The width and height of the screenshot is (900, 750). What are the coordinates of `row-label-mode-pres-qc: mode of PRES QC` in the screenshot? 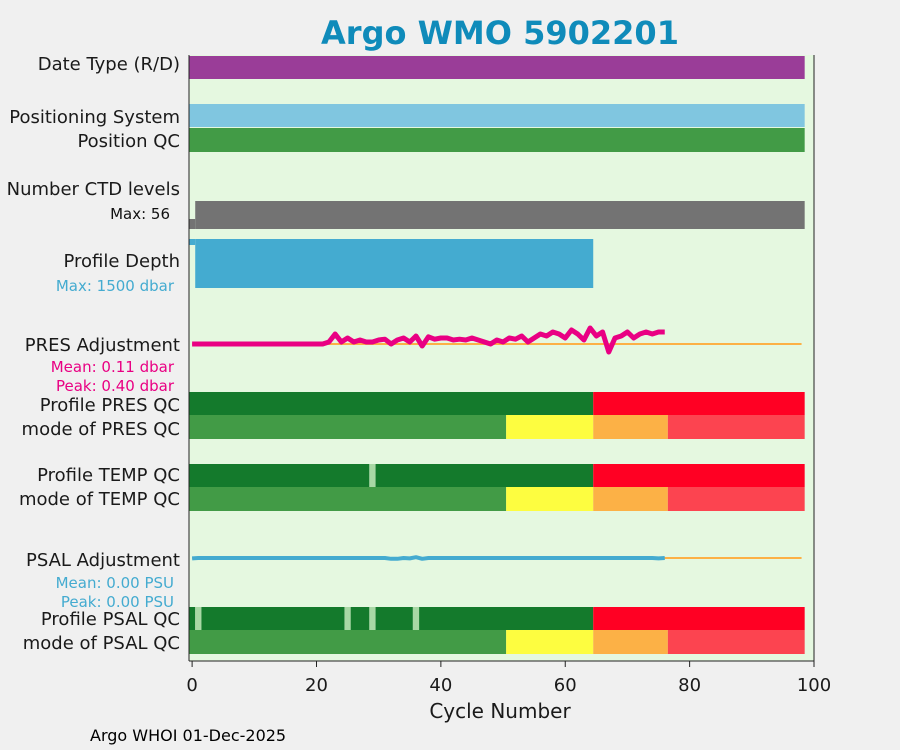 It's located at (101, 429).